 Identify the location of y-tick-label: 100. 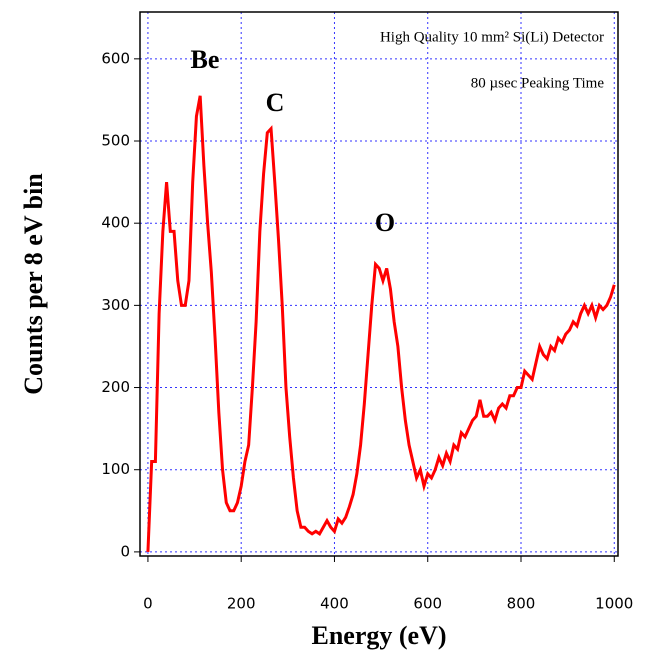
(115, 469).